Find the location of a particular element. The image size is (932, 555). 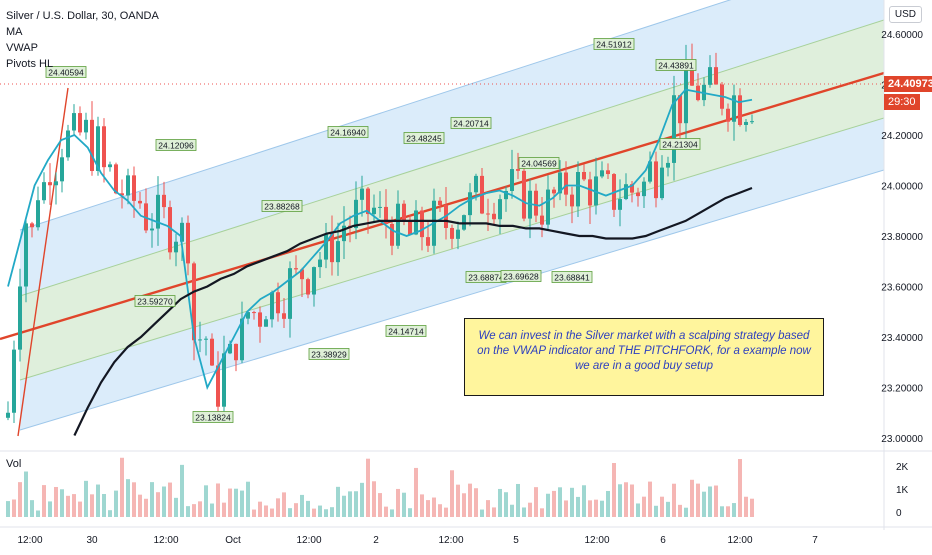

pivot-label-text: 23.68874 is located at coordinates (486, 278).